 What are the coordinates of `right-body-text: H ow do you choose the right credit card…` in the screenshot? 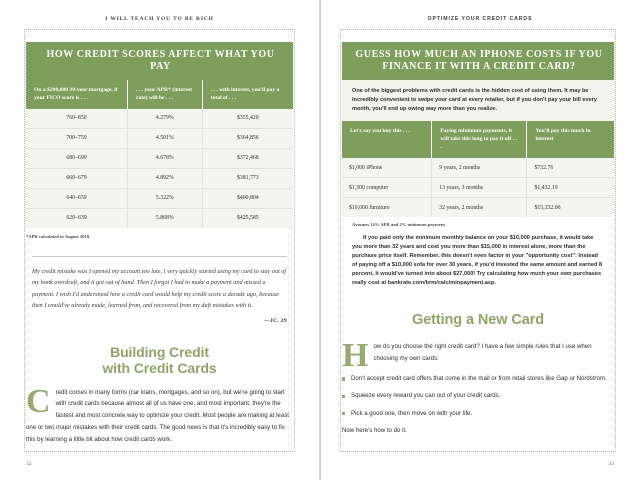 It's located at (478, 355).